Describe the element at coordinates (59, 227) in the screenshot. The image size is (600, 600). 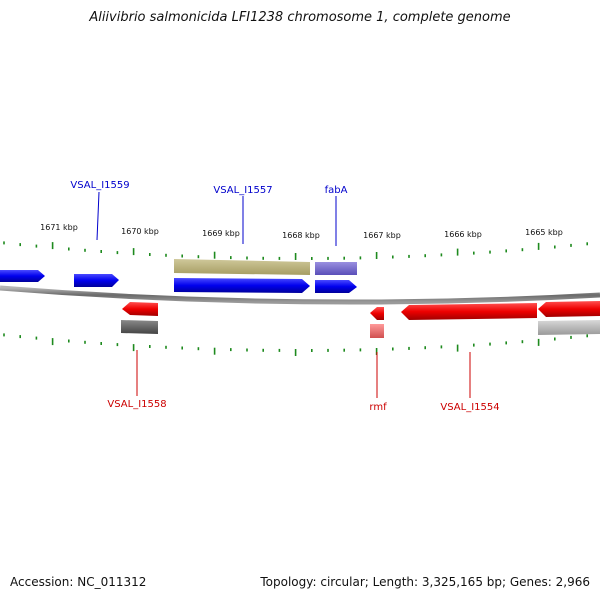
I see `kbp-label: 1671 kbp` at that location.